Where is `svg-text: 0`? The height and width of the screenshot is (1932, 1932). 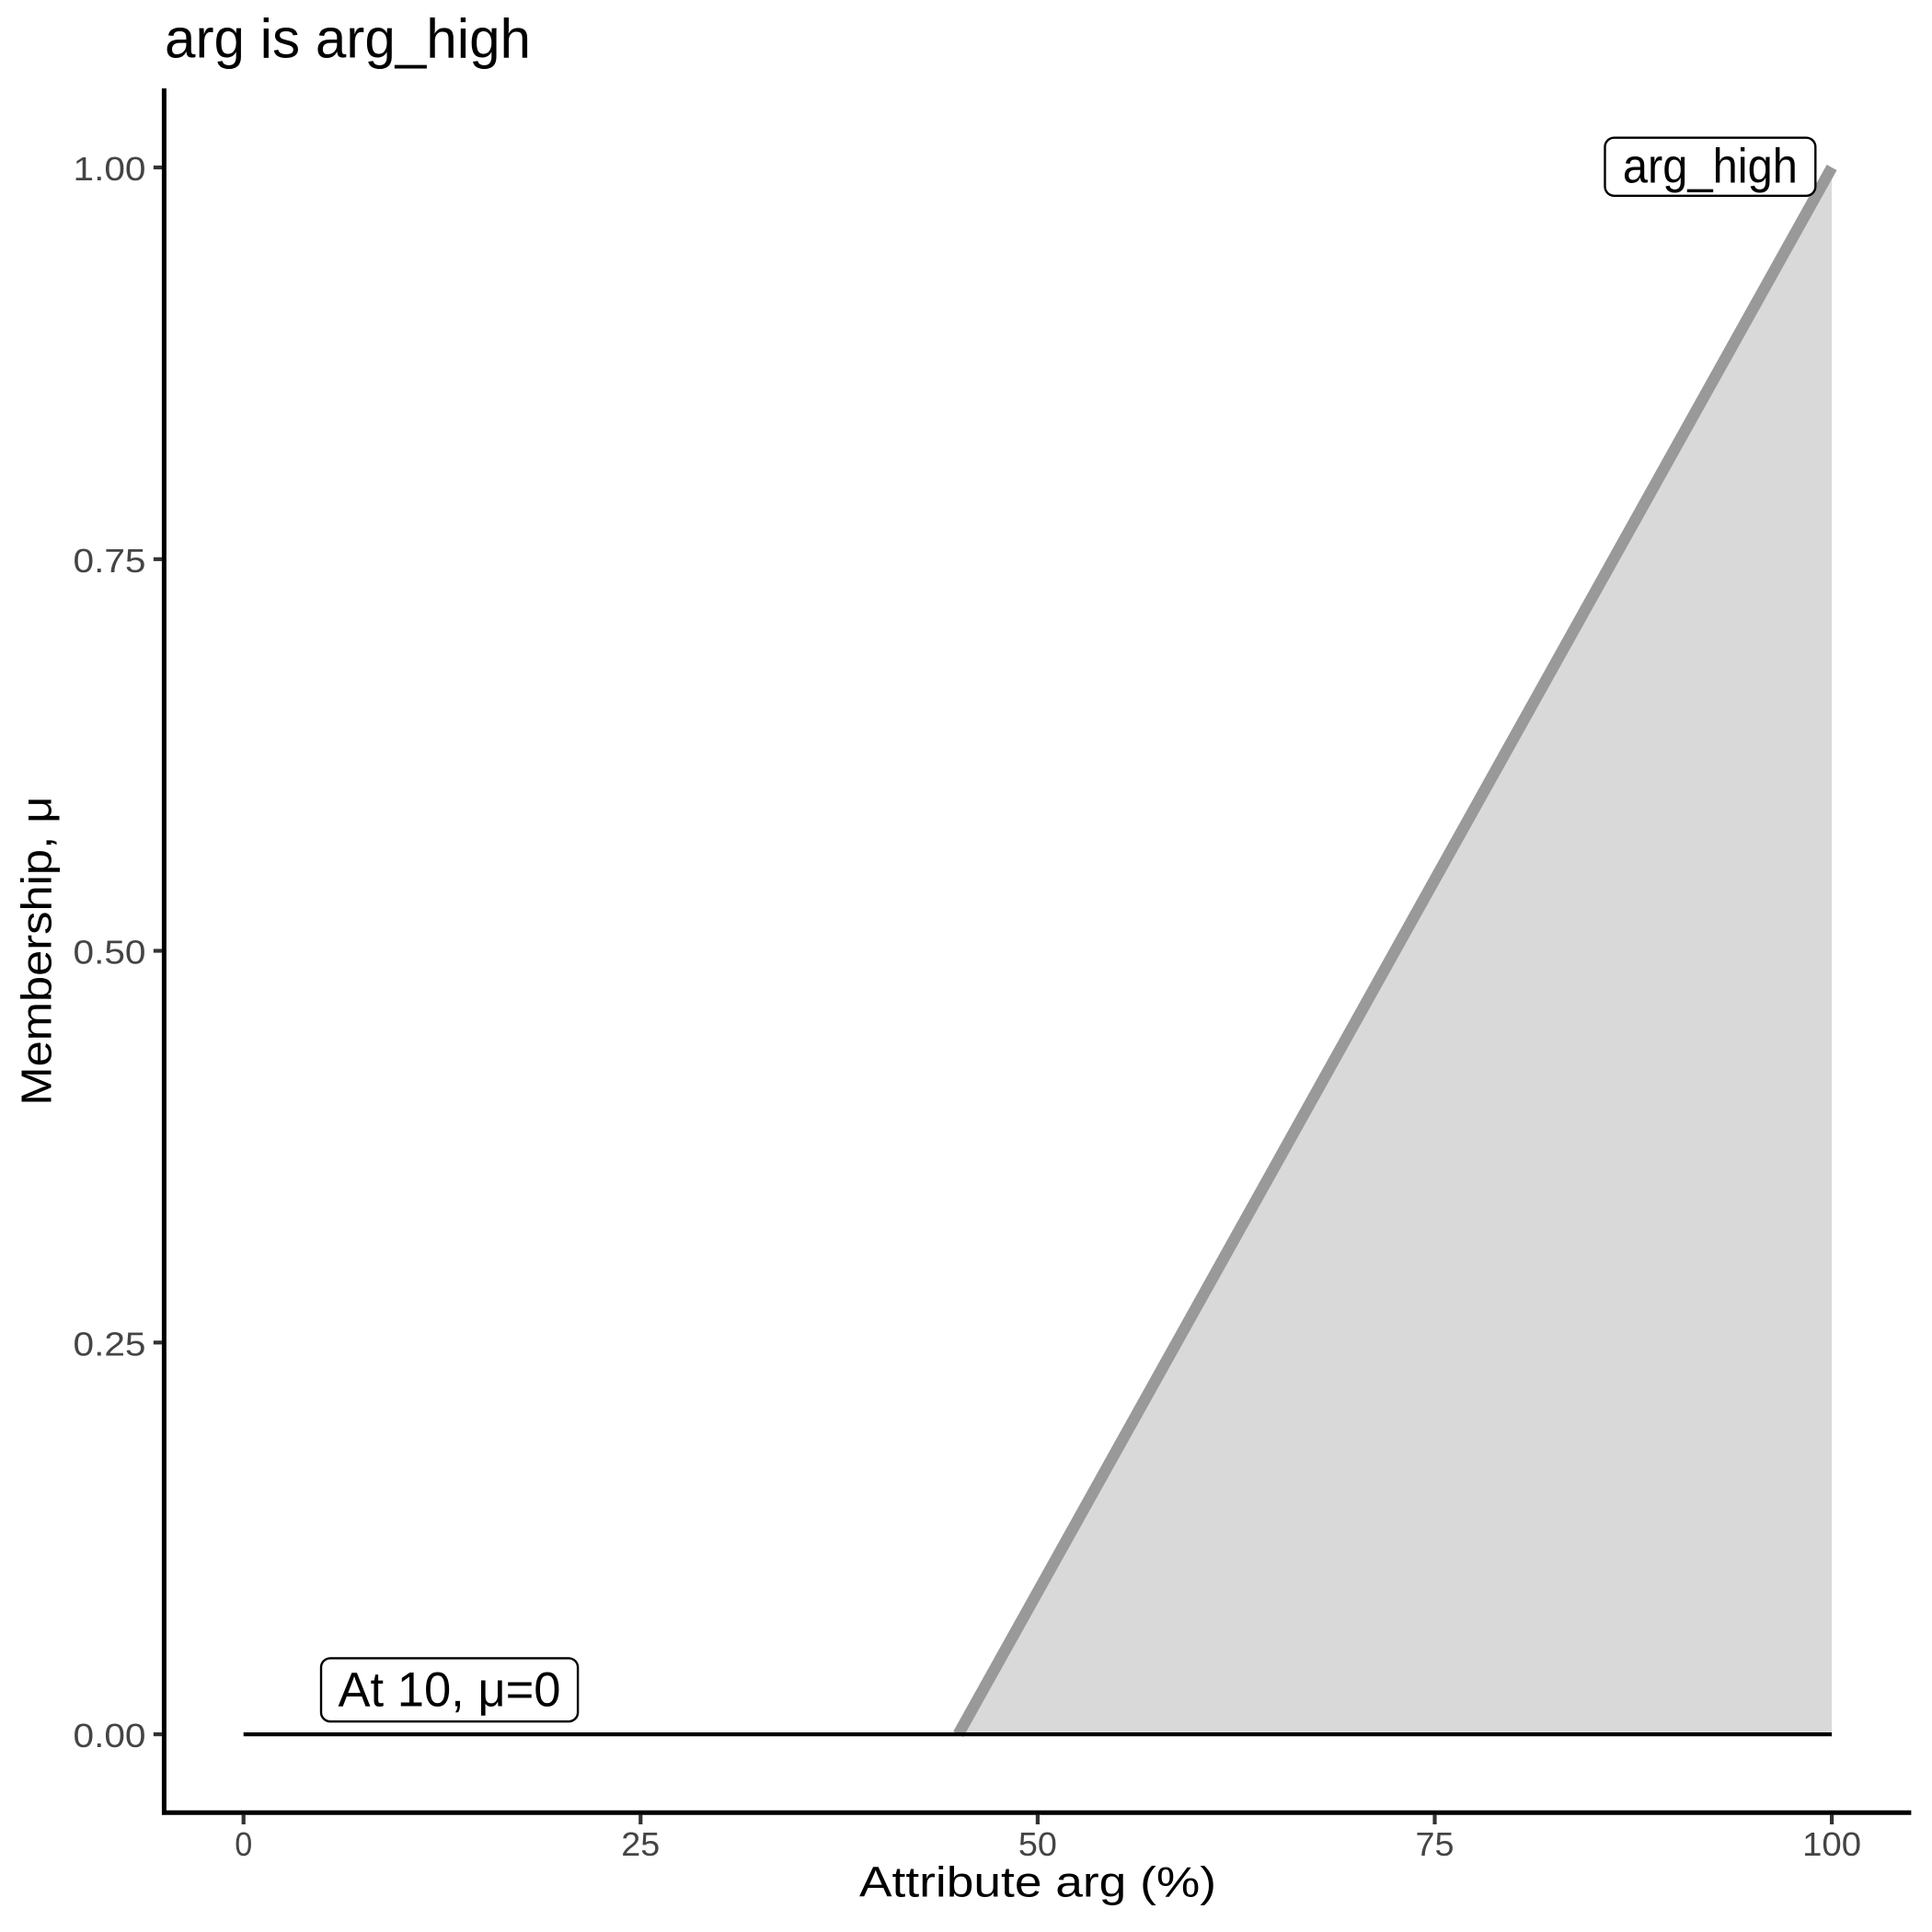 svg-text: 0 is located at coordinates (243, 1844).